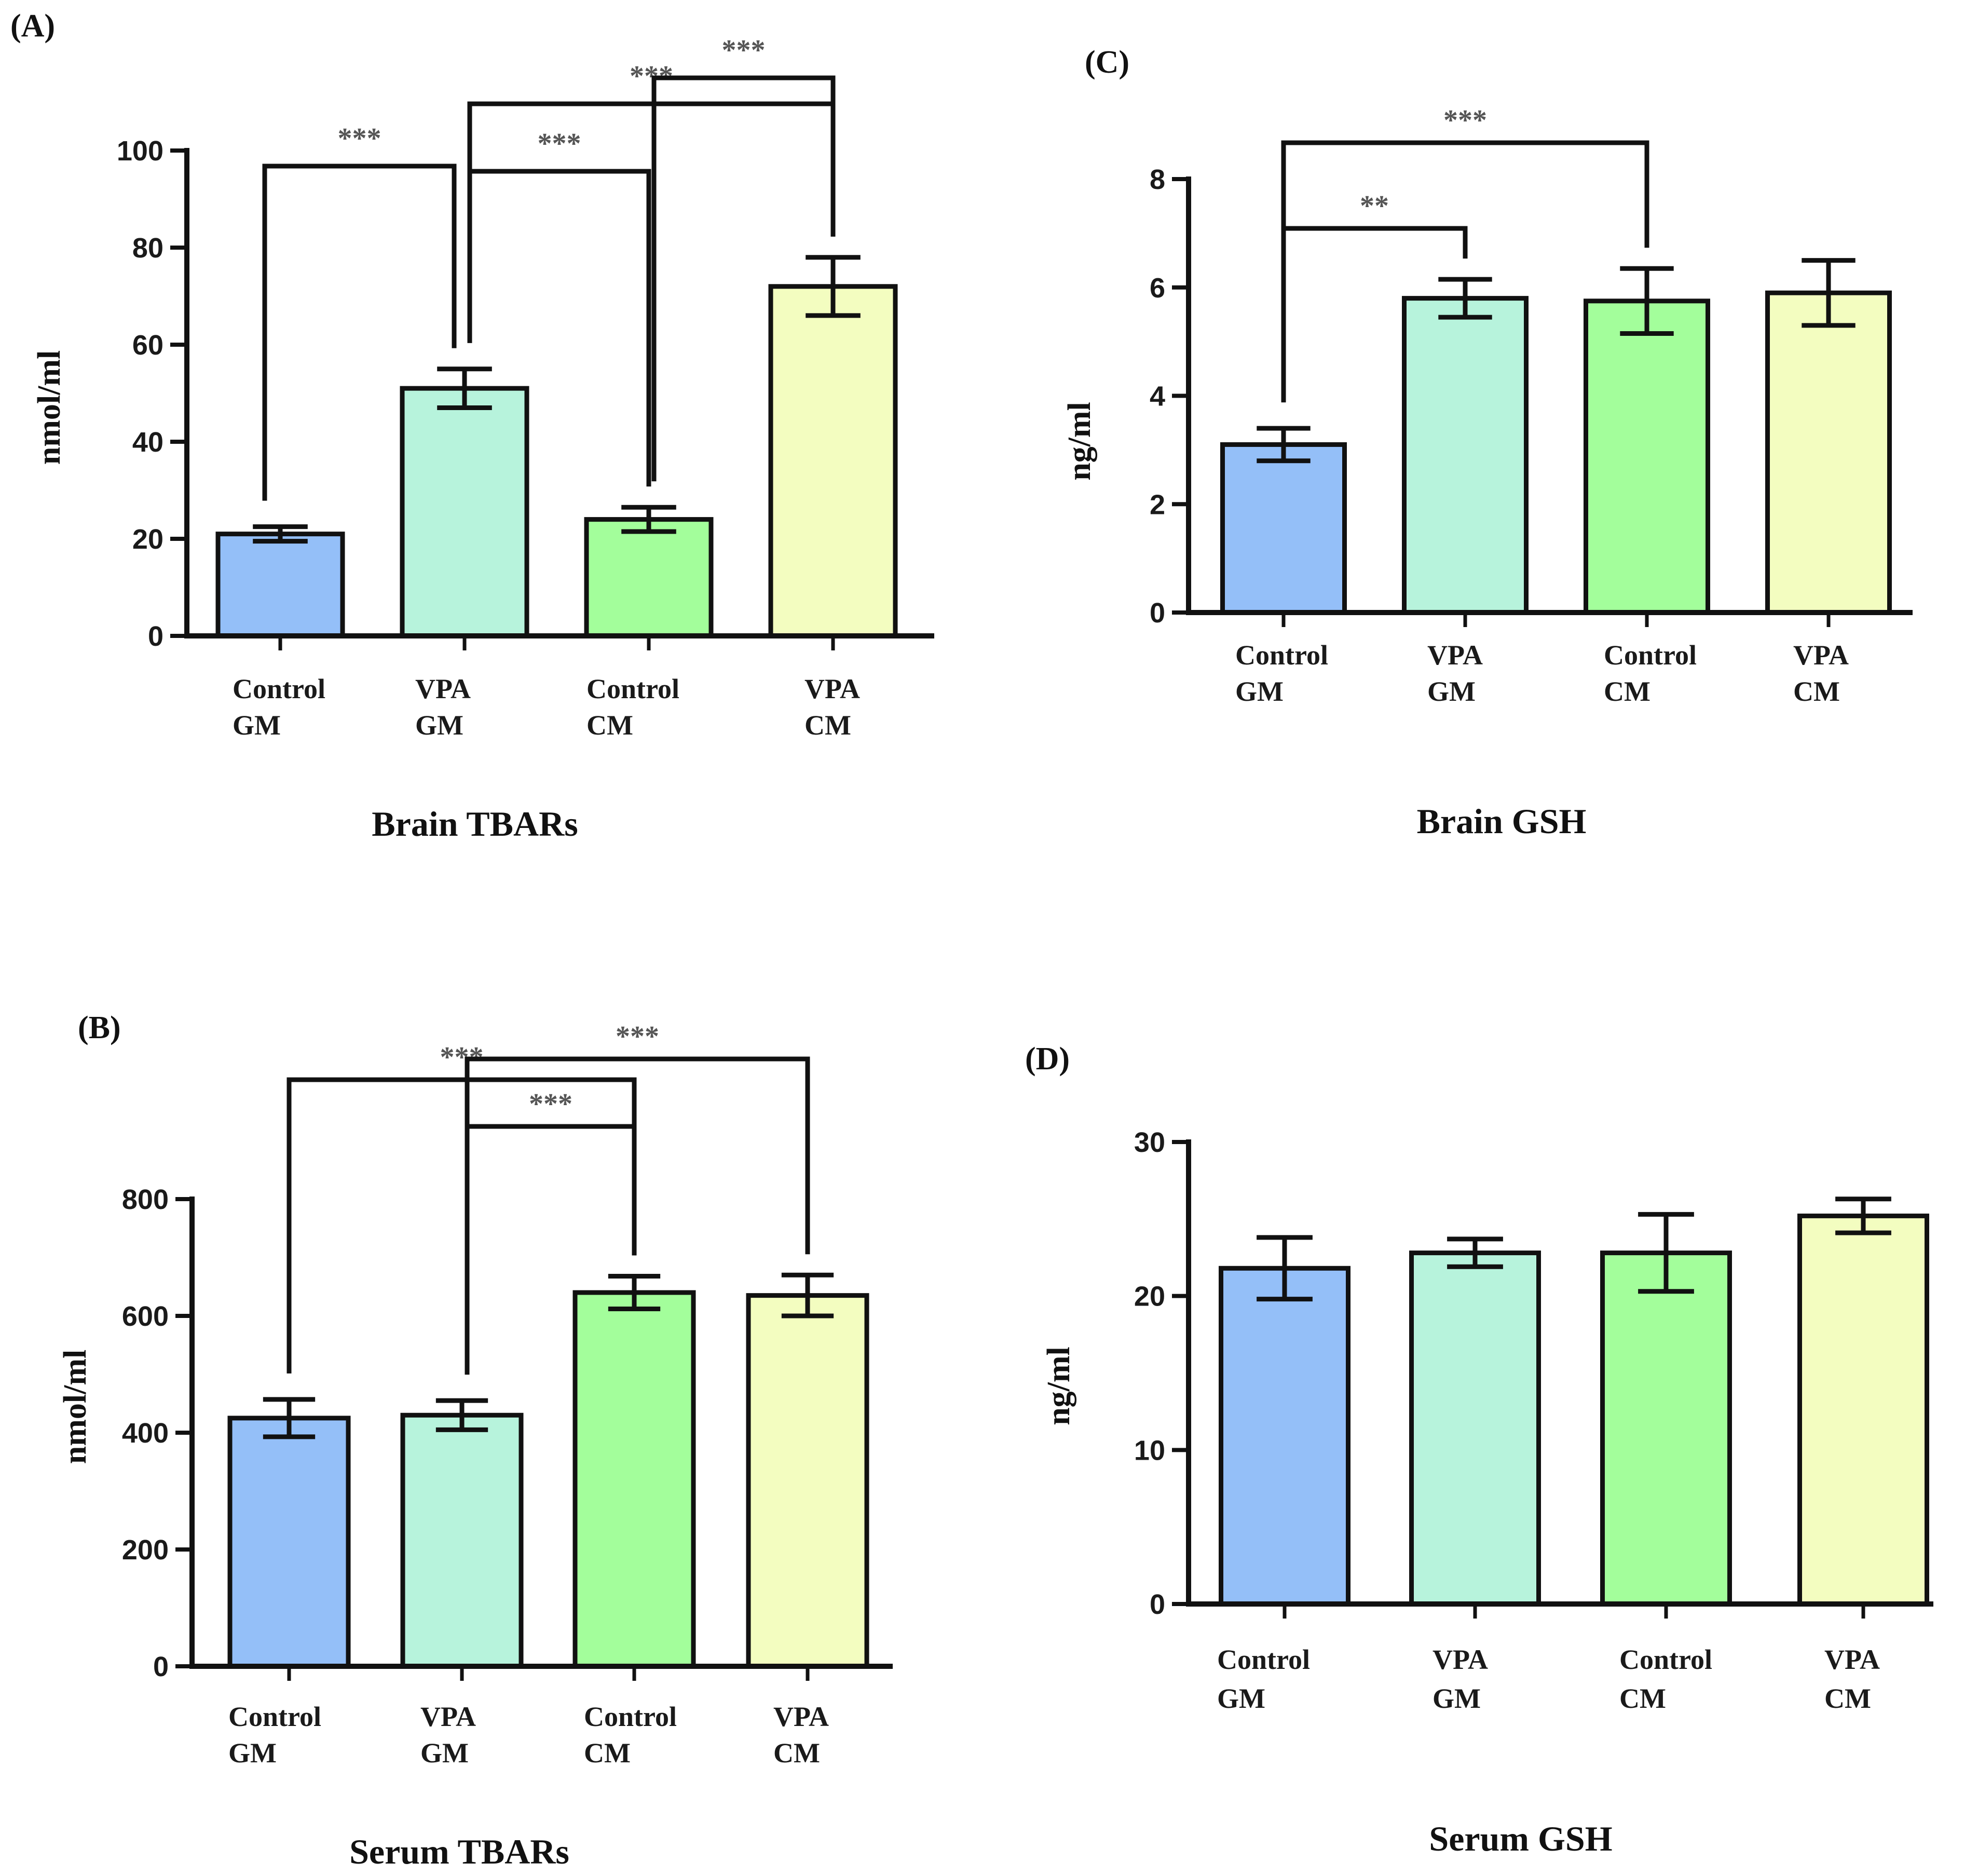 The height and width of the screenshot is (1876, 1978). Describe the element at coordinates (145, 1200) in the screenshot. I see `y-tick-label: 800` at that location.